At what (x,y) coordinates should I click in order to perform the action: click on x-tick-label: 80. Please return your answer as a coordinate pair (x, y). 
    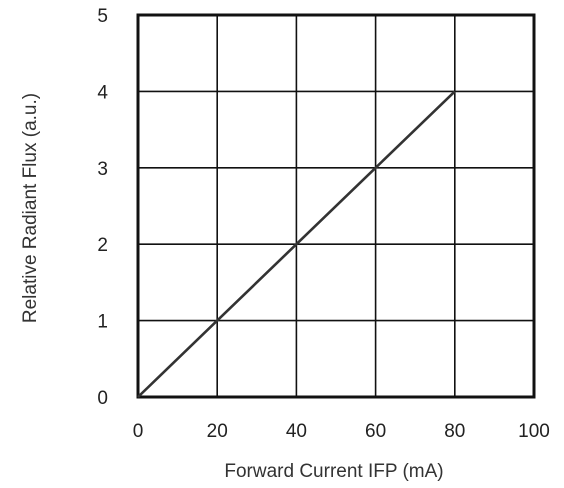
    Looking at the image, I should click on (454, 431).